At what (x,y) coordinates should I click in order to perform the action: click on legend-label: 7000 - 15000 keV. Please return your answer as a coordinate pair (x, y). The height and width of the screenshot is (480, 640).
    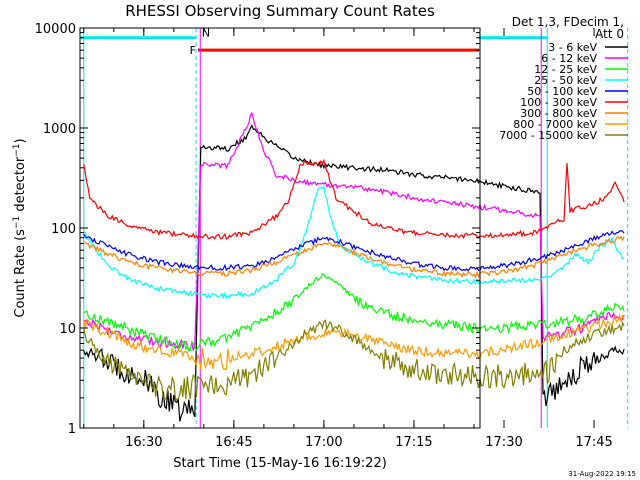
    Looking at the image, I should click on (548, 135).